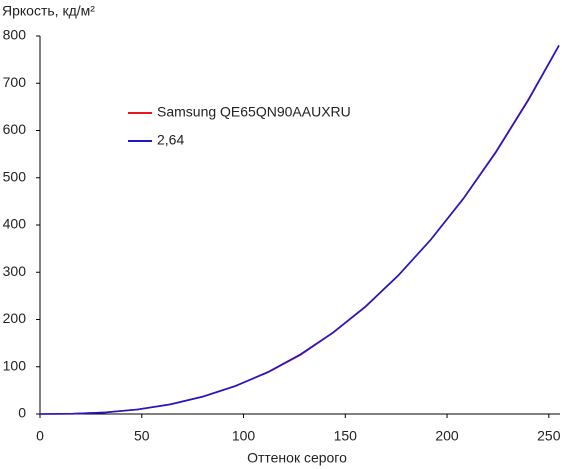  What do you see at coordinates (48, 11) in the screenshot?
I see `chart-title: Яркость, кд/м²` at bounding box center [48, 11].